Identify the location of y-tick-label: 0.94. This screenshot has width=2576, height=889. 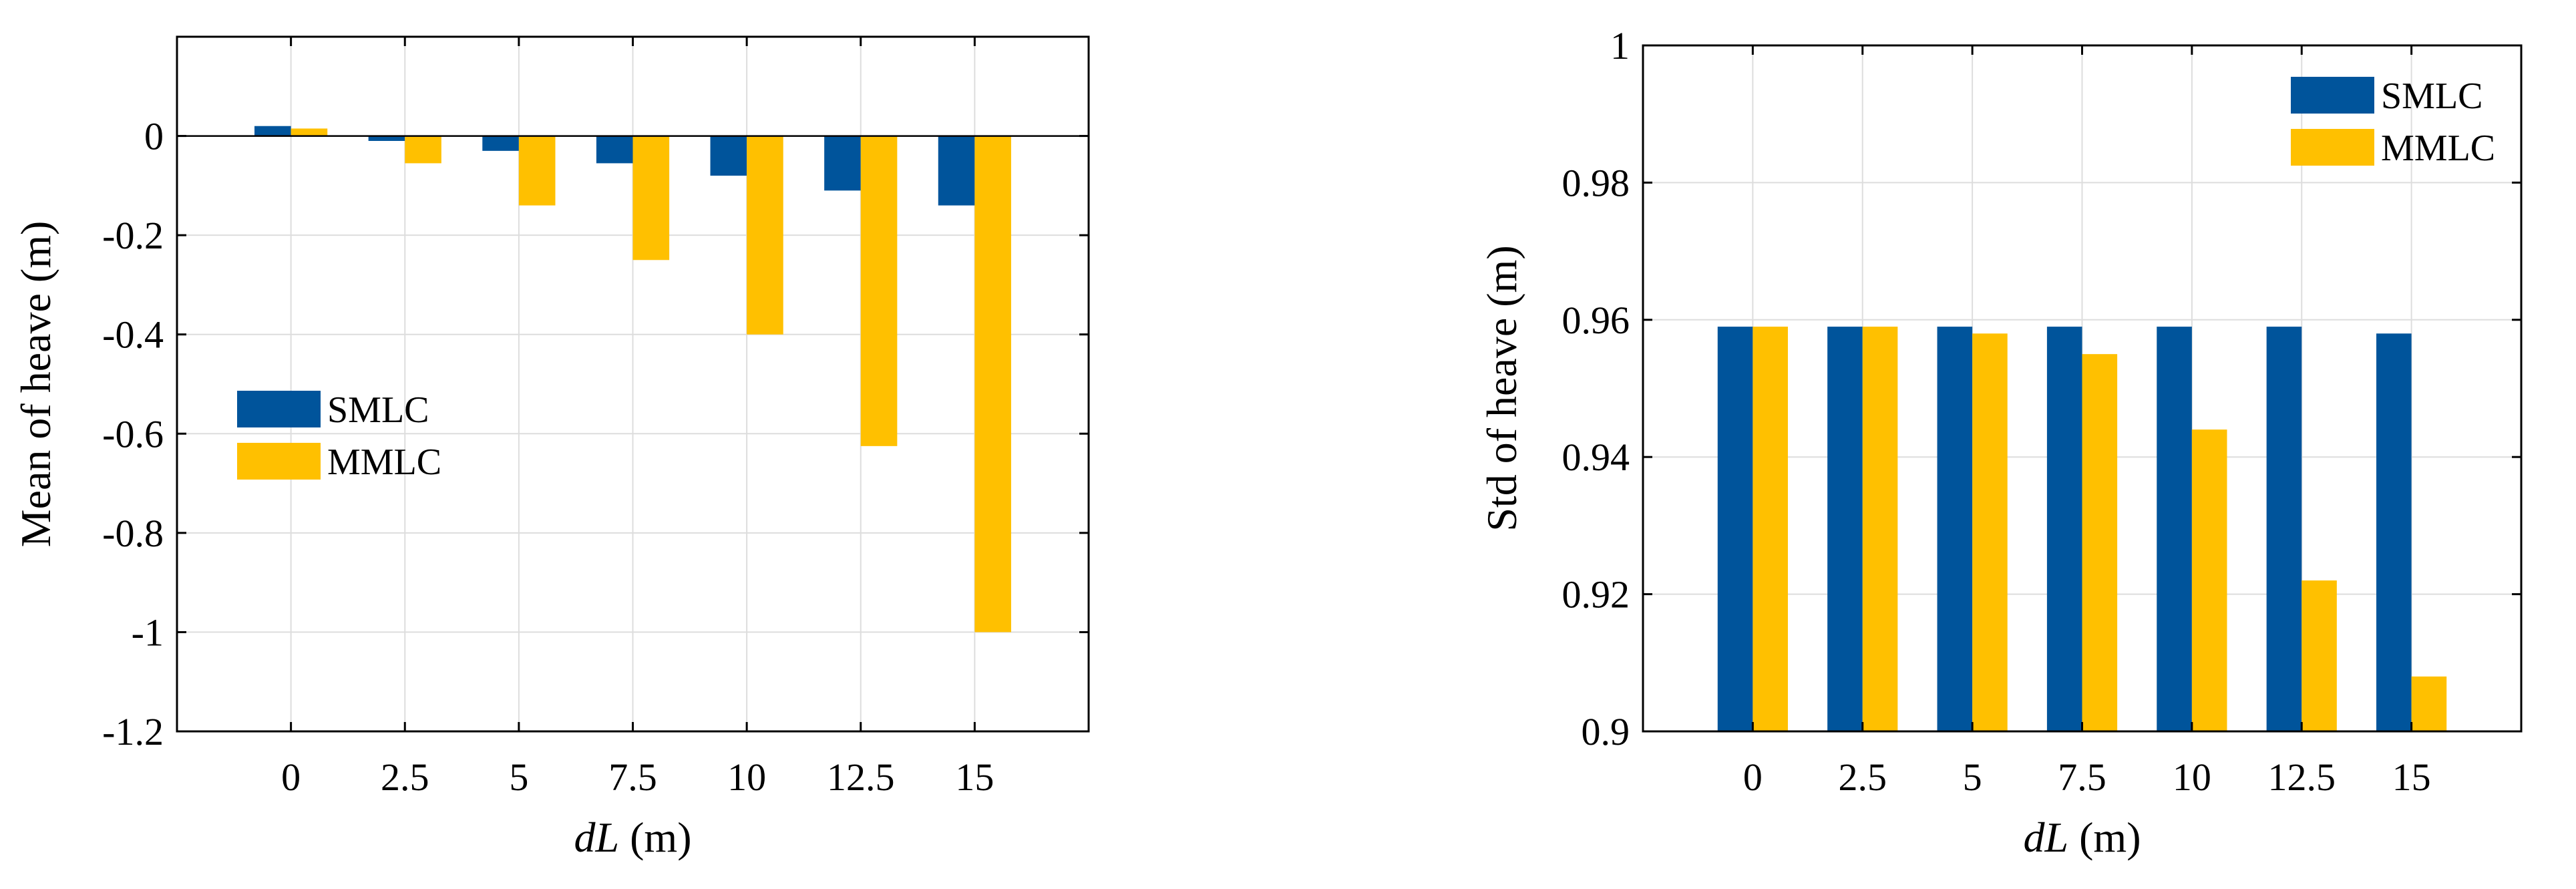
(1596, 457).